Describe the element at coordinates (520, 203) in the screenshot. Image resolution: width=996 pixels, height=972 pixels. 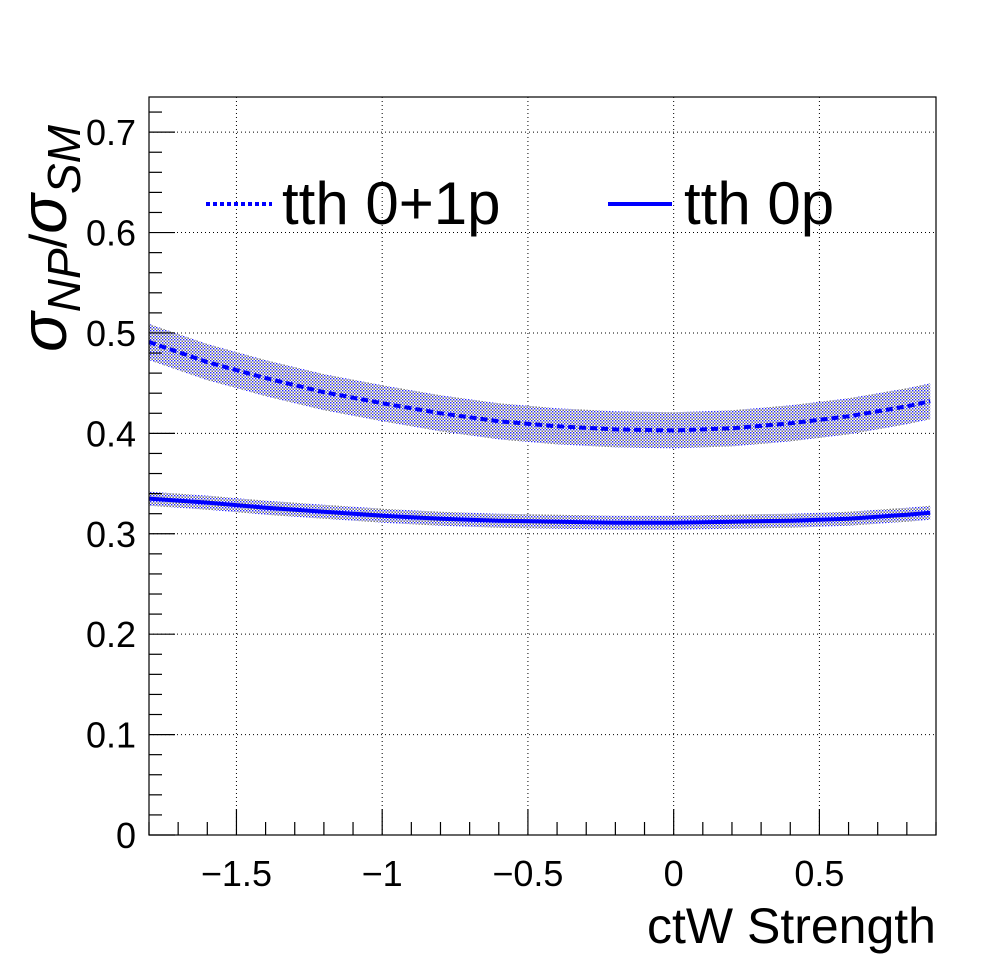
I see `legend: tth 0+1p tth 0p` at that location.